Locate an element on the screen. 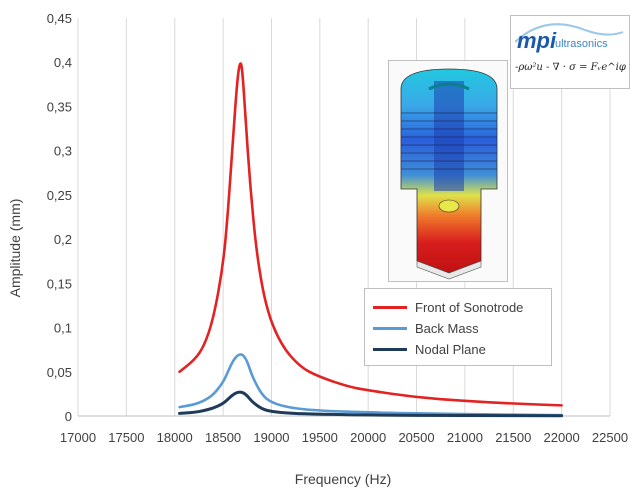 The width and height of the screenshot is (640, 494). sonotrode-model-graphic is located at coordinates (449, 174).